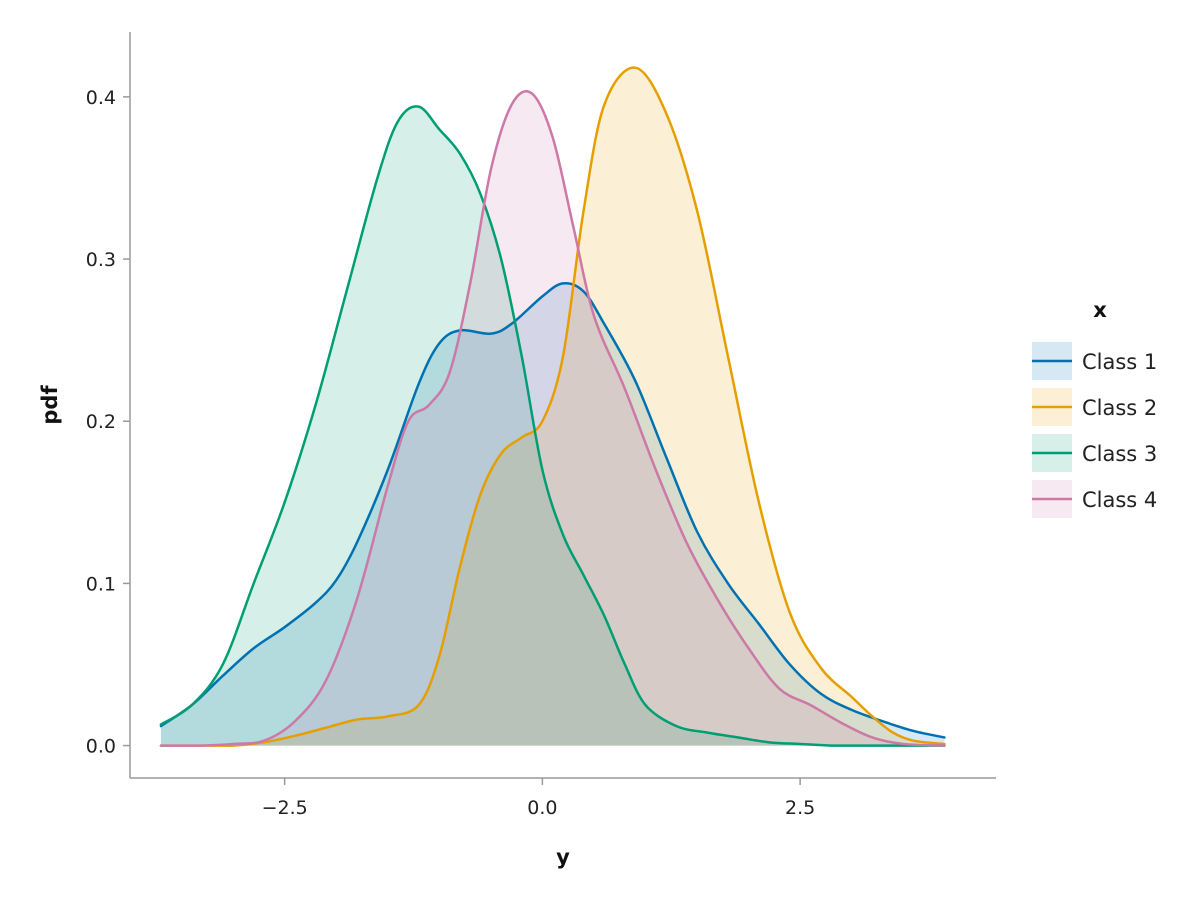 The width and height of the screenshot is (1200, 904). I want to click on y-axis-ticks: 0.0 0.1 0.2 0.3 0.4, so click(108, 422).